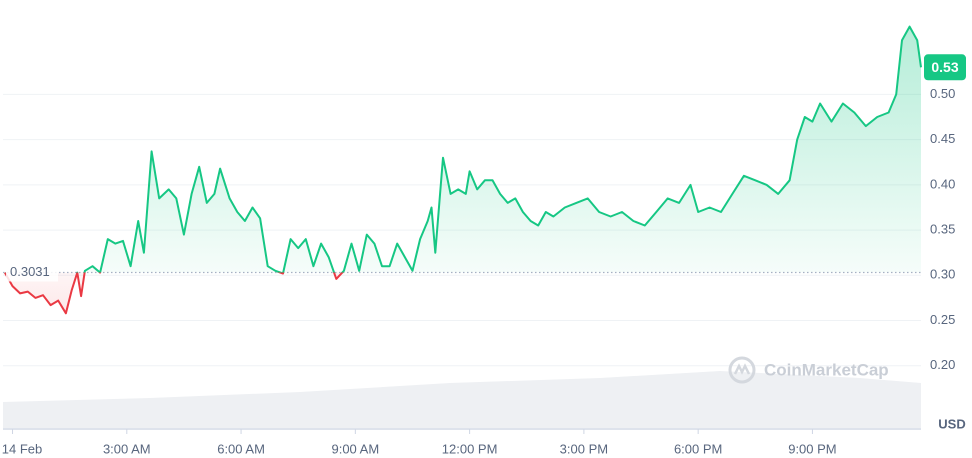 This screenshot has height=458, width=972. I want to click on last-price-tag, so click(945, 67).